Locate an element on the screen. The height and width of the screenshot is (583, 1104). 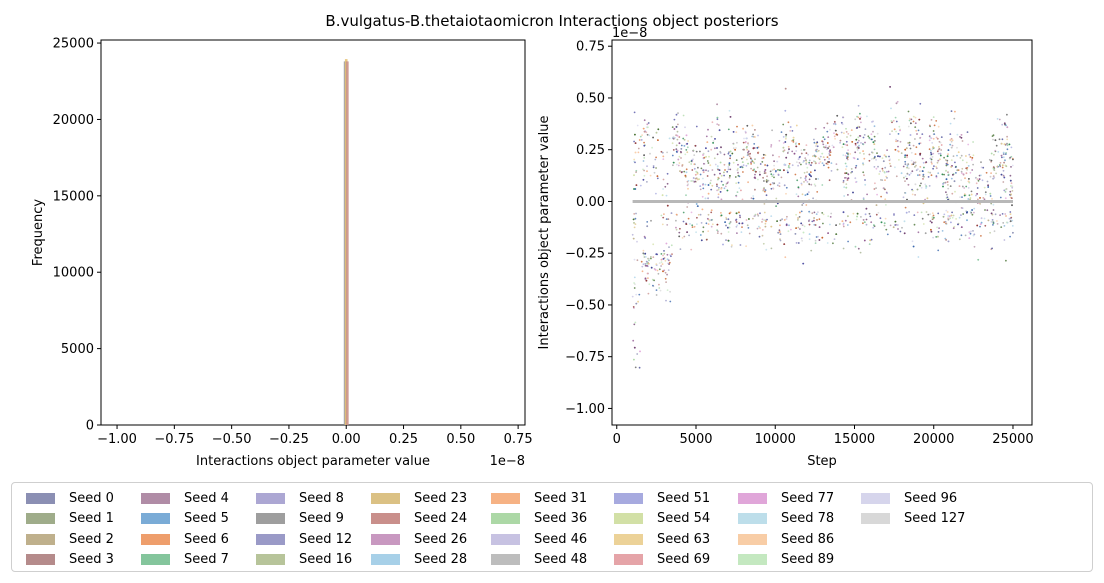
legend-swatch is located at coordinates (628, 498).